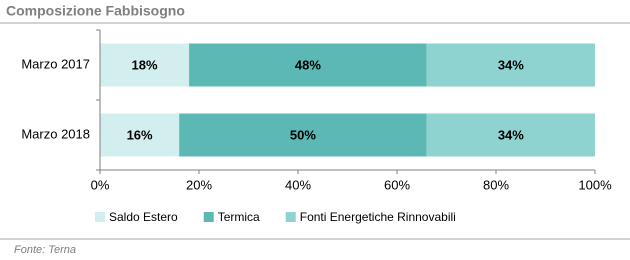 This screenshot has width=630, height=260. Describe the element at coordinates (496, 184) in the screenshot. I see `x-tick-label: 80%` at that location.